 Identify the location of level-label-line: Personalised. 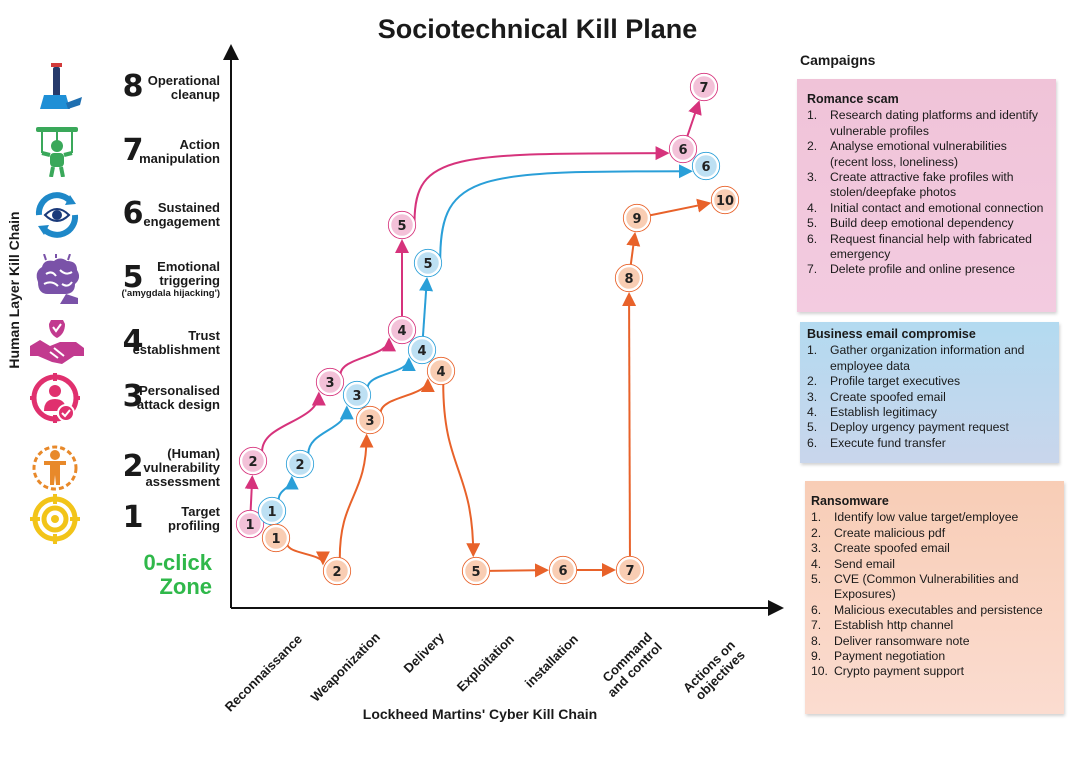
(179, 390).